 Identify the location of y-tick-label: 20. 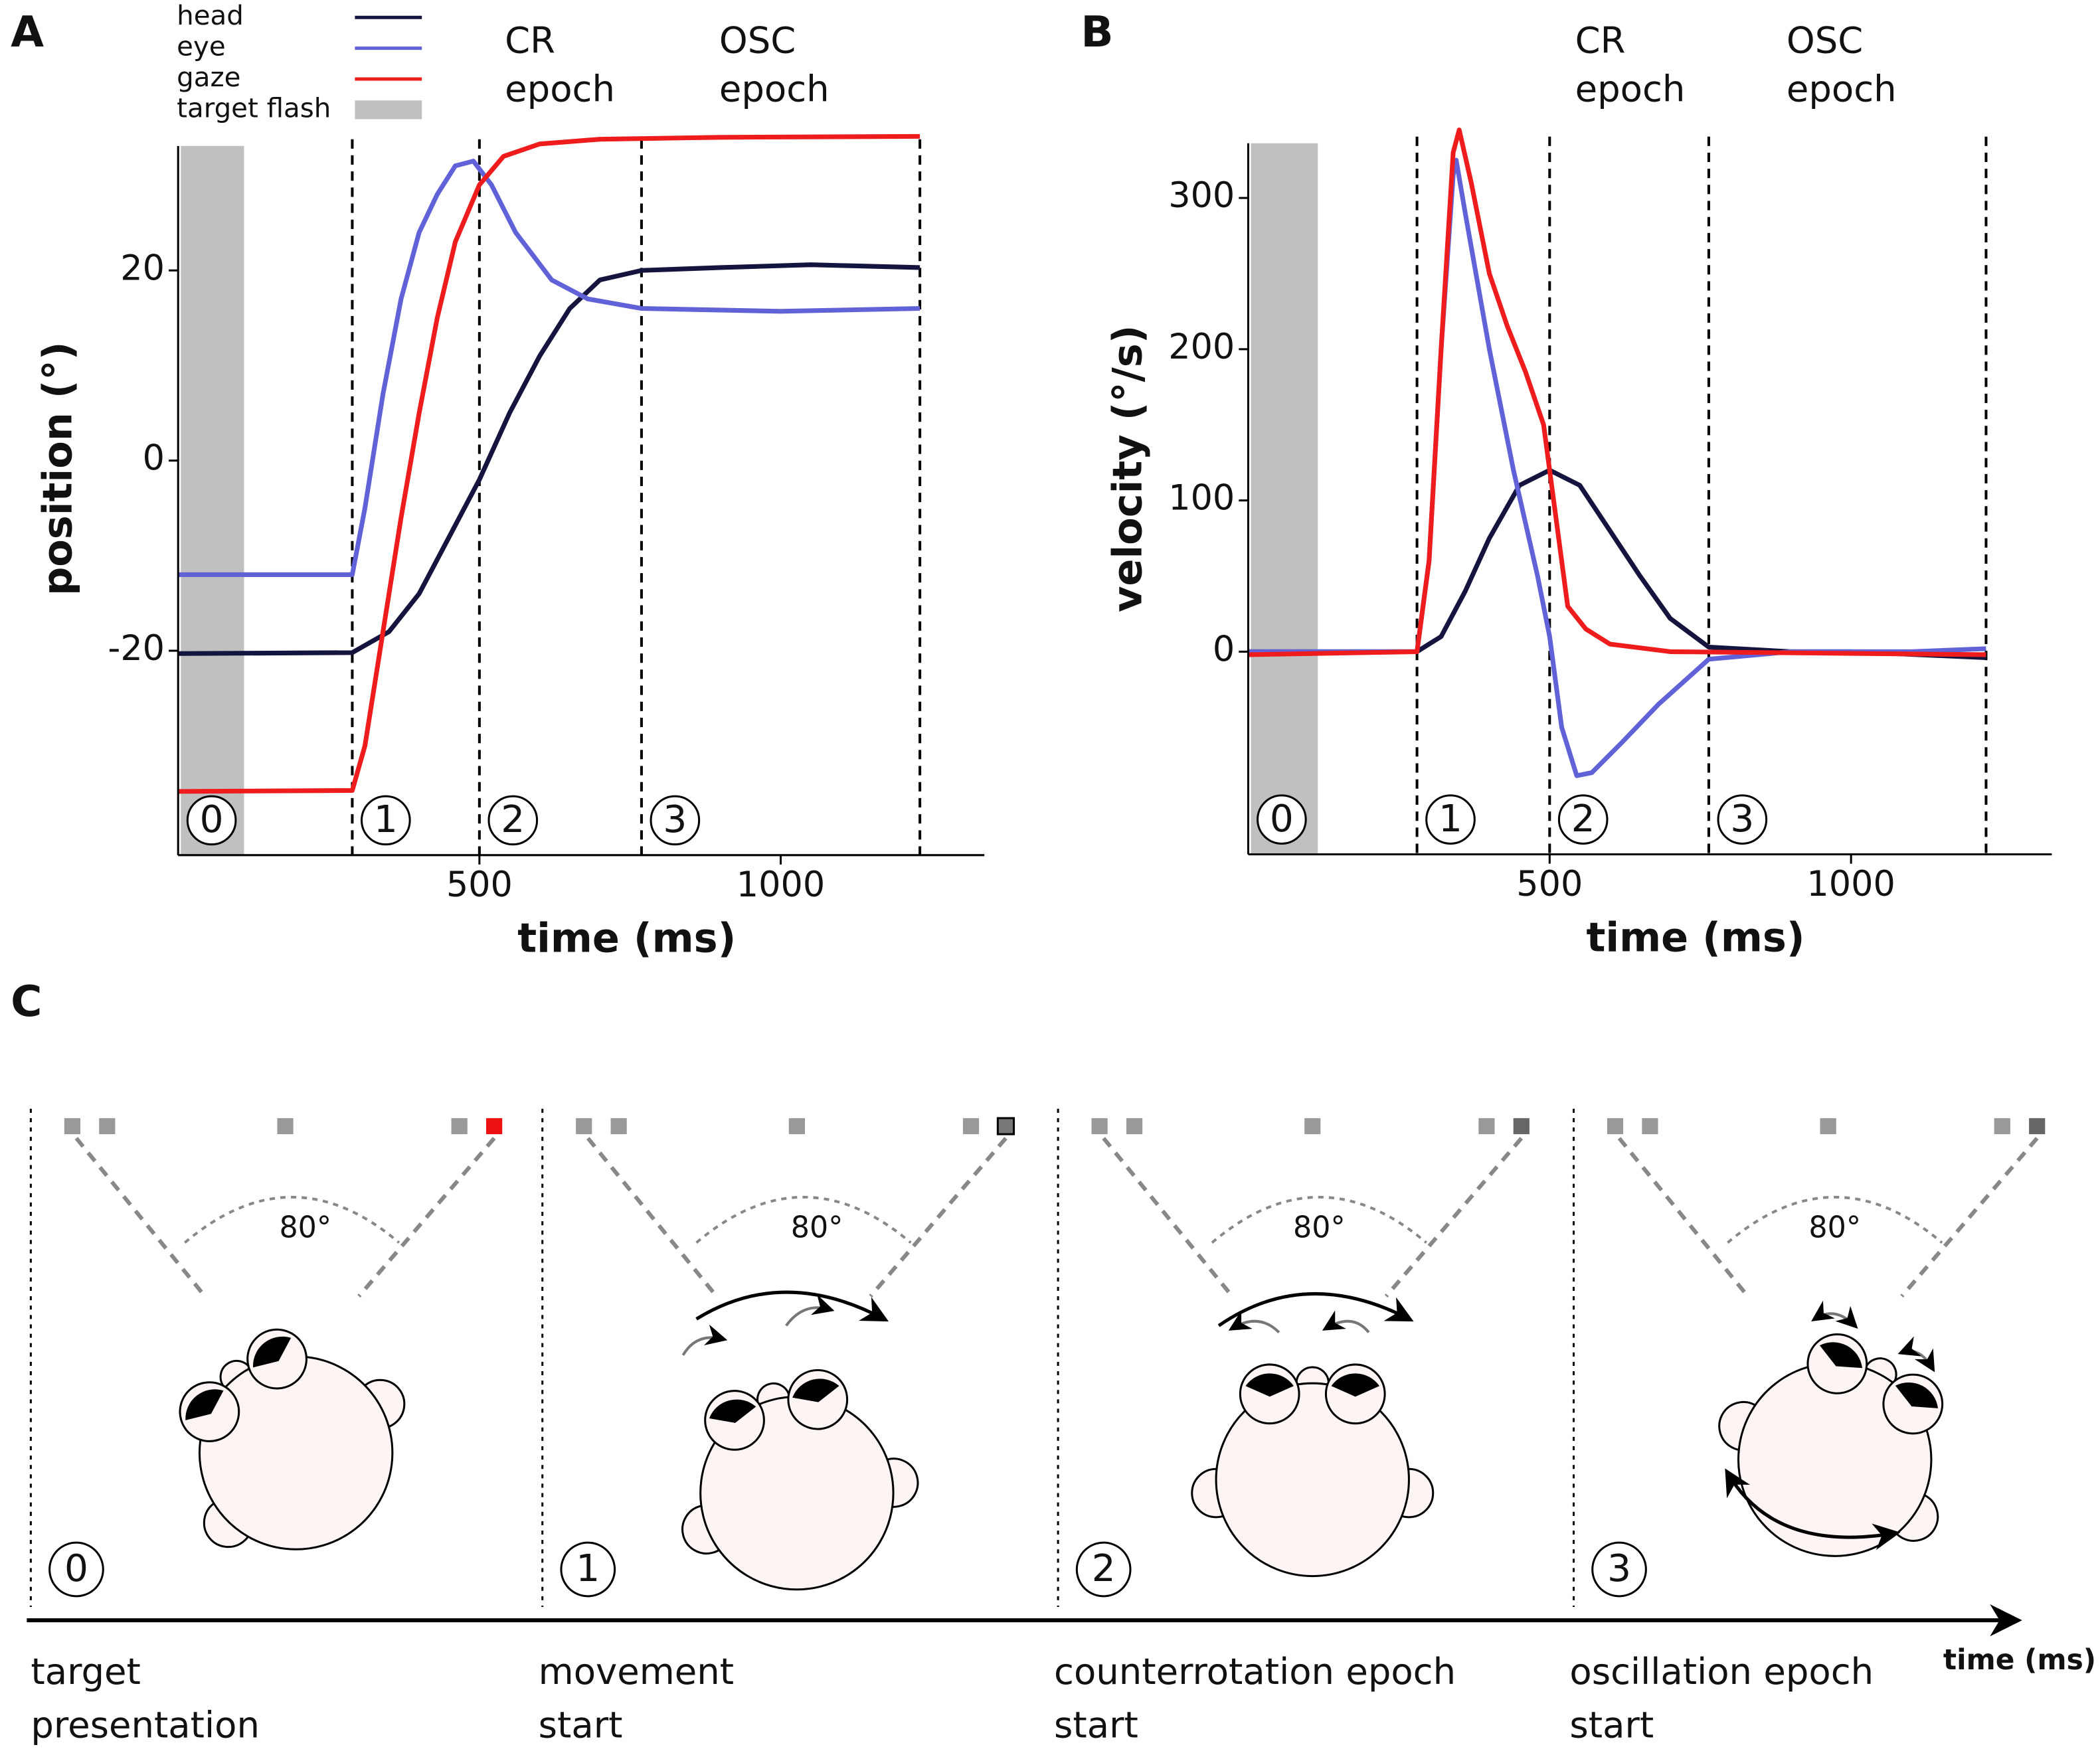
(142, 268).